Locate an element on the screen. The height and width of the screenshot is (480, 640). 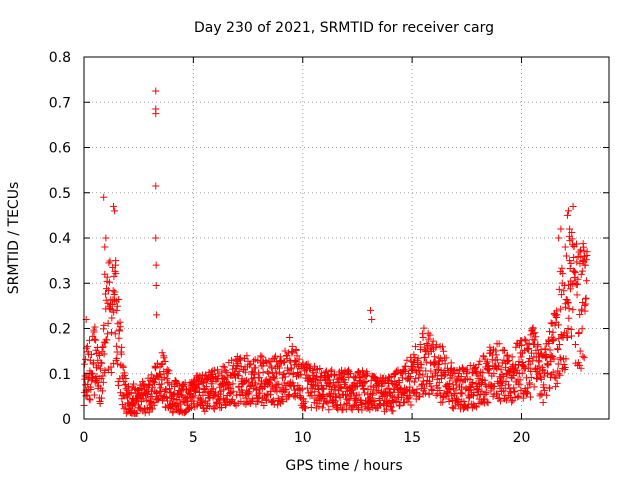
y-axis-label: SRMTID / TECUs is located at coordinates (14, 238).